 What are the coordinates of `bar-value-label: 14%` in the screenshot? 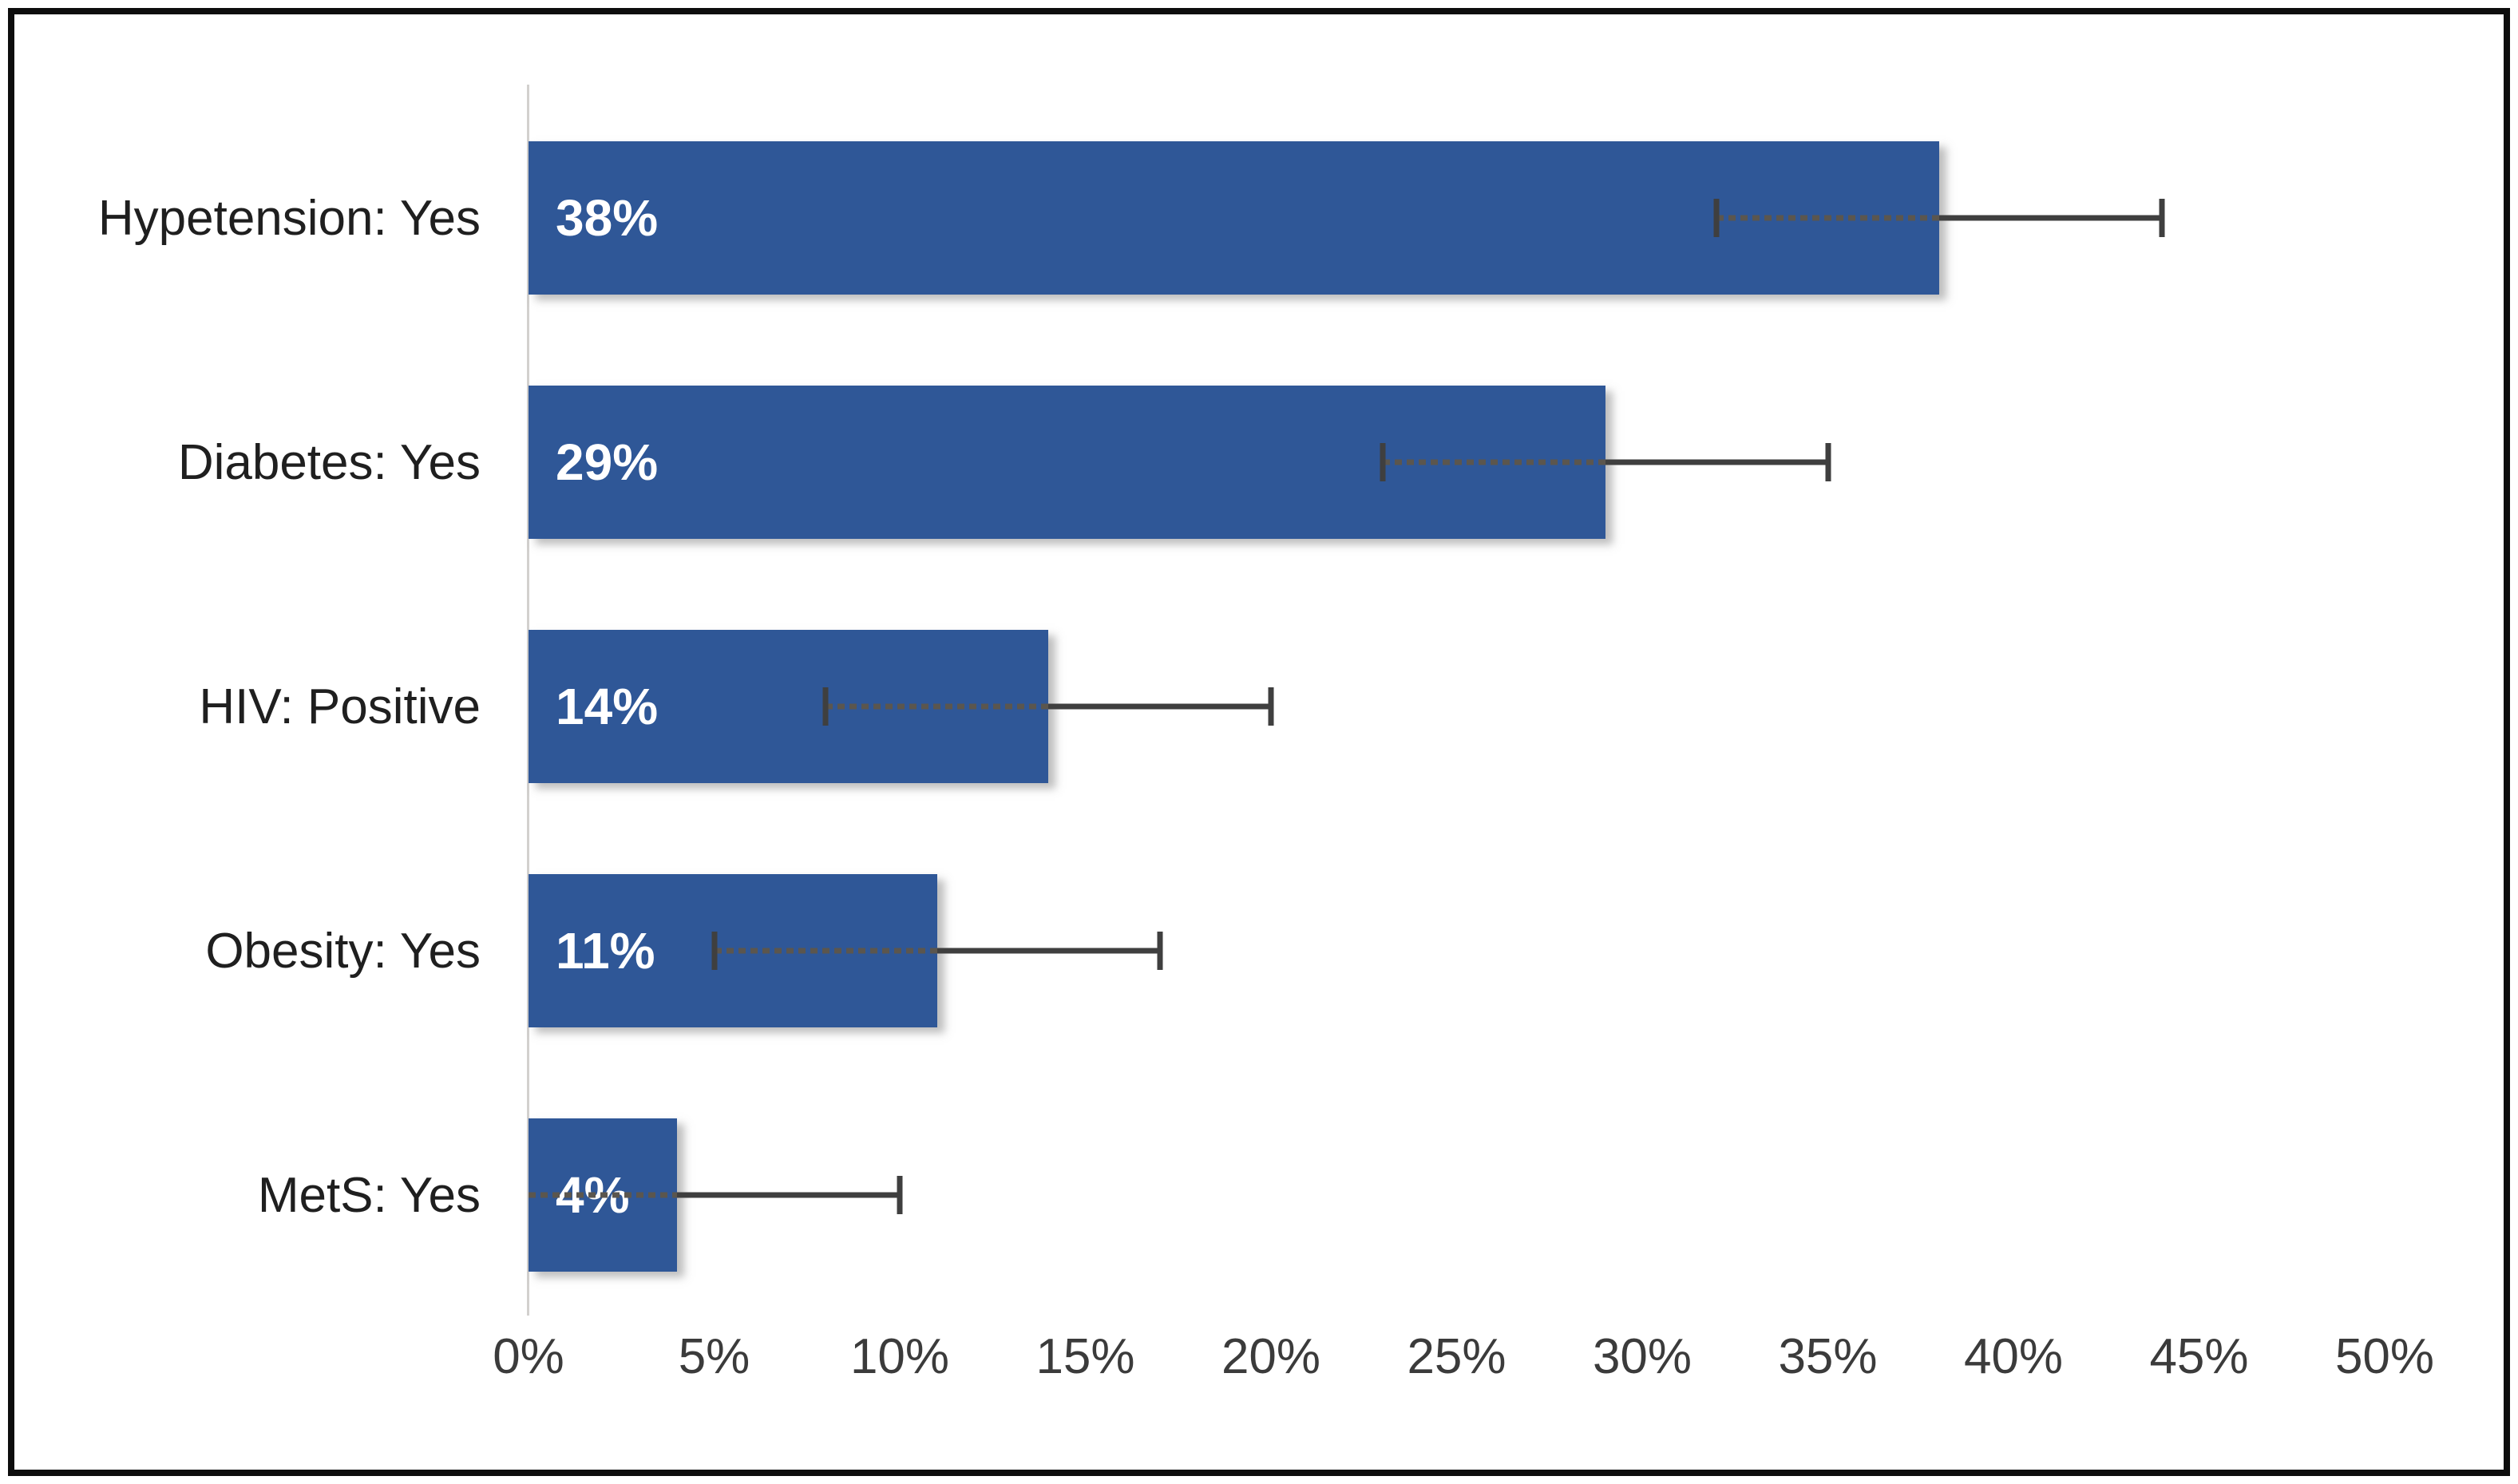 It's located at (607, 706).